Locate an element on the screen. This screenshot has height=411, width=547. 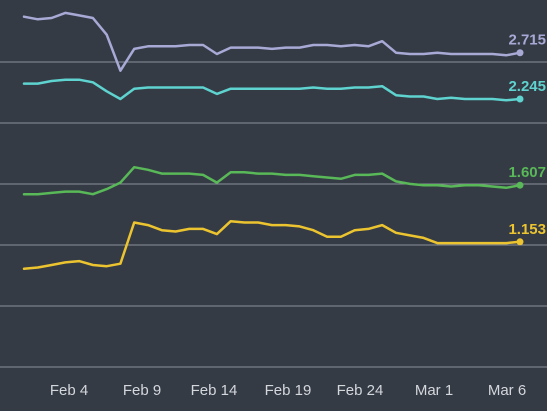
x-tick-label: Feb 19 is located at coordinates (288, 390).